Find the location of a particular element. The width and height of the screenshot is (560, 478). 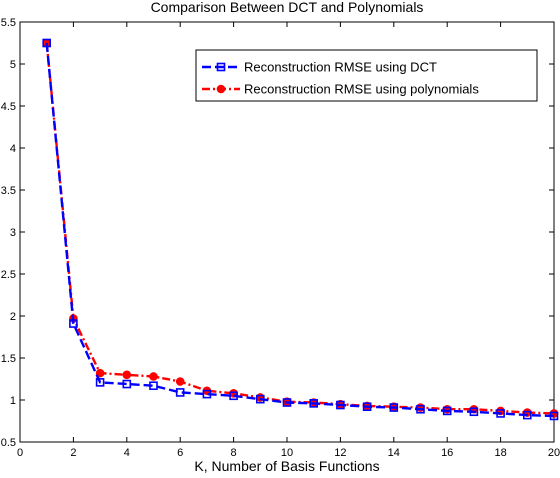

legend-entry-dct: Reconstruction RMSE using DCT is located at coordinates (319, 67).